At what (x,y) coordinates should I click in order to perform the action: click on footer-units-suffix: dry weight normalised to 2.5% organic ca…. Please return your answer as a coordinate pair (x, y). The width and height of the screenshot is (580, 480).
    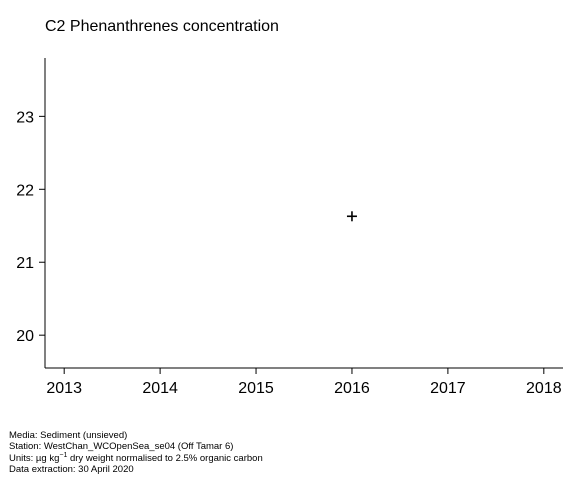
    Looking at the image, I should click on (165, 458).